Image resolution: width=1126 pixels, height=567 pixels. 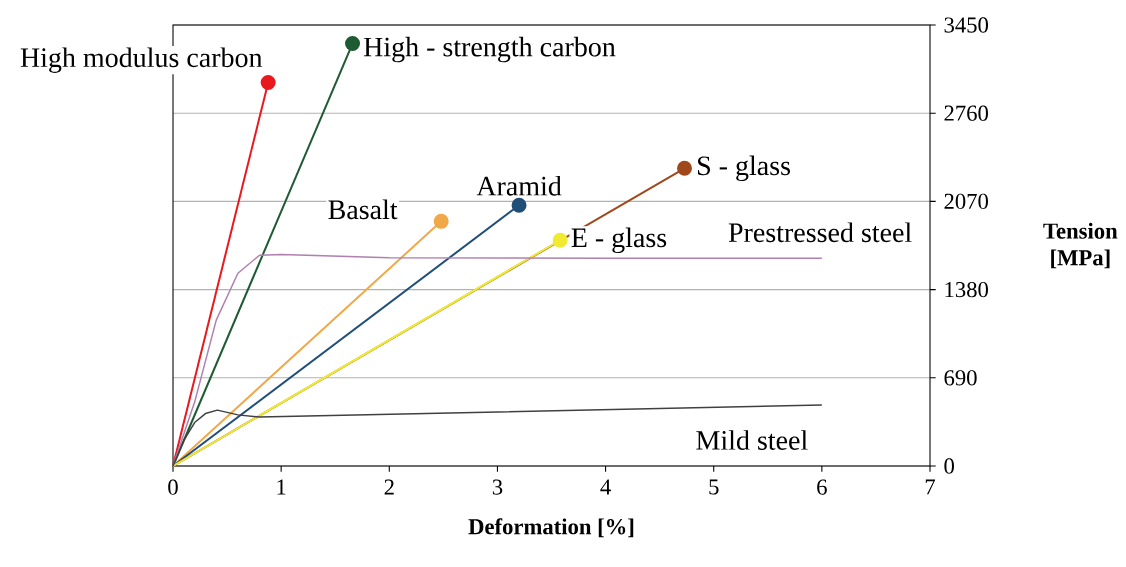 What do you see at coordinates (551, 528) in the screenshot?
I see `x-axis-title: Deformation [%]` at bounding box center [551, 528].